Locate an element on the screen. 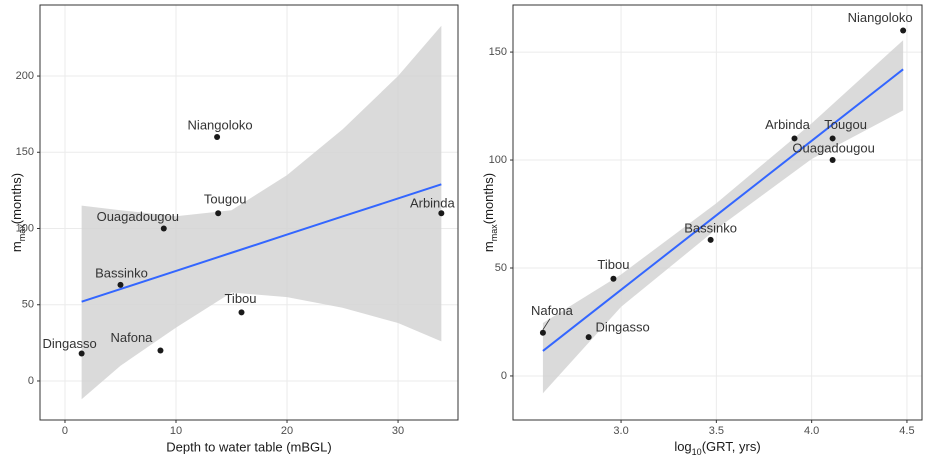 The width and height of the screenshot is (925, 456). x-tick-label: 20 is located at coordinates (287, 431).